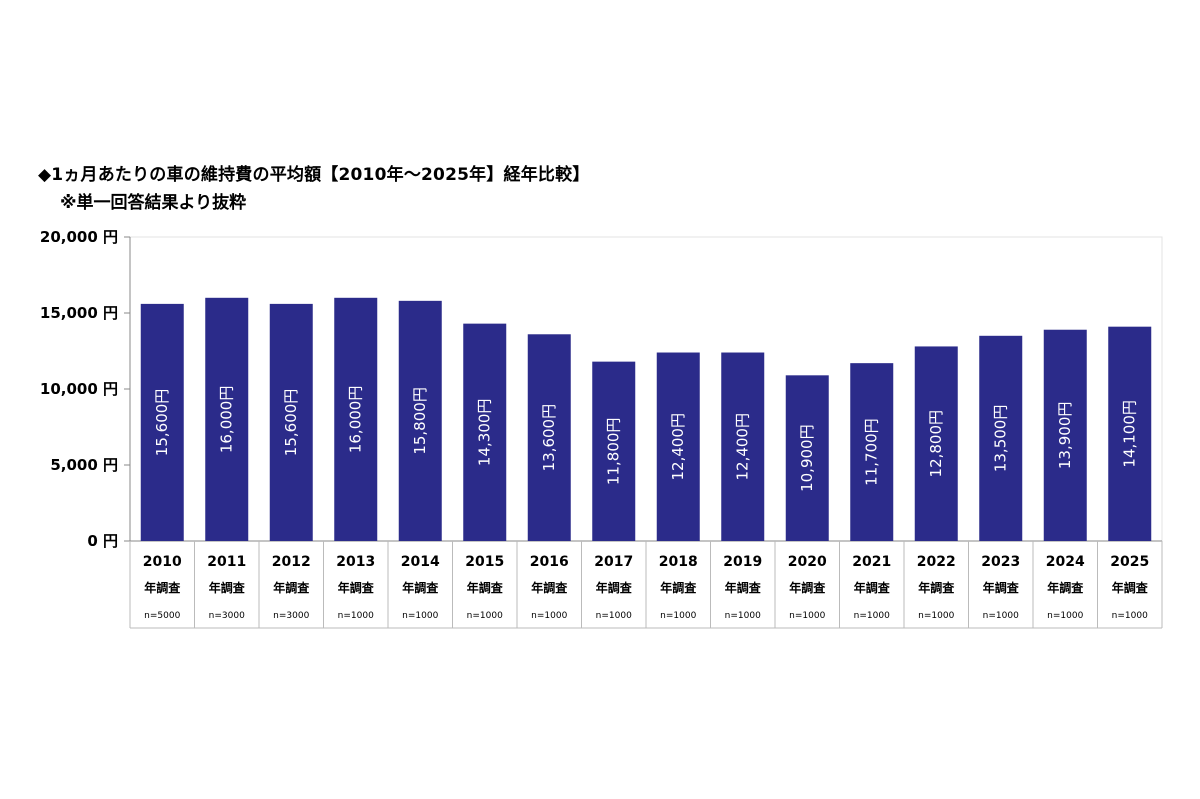  Describe the element at coordinates (162, 616) in the screenshot. I see `category-sample-size: n=5000` at that location.